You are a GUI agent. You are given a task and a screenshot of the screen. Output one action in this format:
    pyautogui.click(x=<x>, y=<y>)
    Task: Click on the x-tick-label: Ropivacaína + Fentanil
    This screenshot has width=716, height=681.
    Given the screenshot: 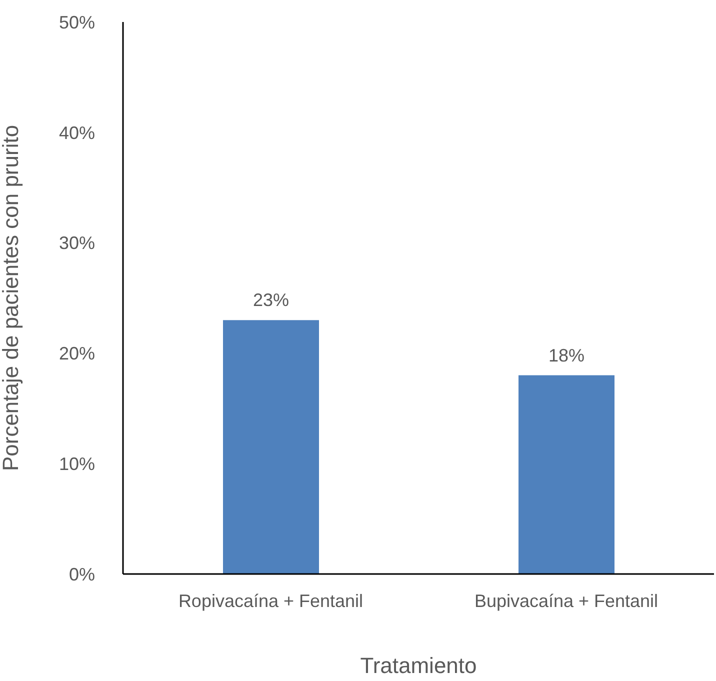 What is the action you would take?
    pyautogui.click(x=271, y=600)
    